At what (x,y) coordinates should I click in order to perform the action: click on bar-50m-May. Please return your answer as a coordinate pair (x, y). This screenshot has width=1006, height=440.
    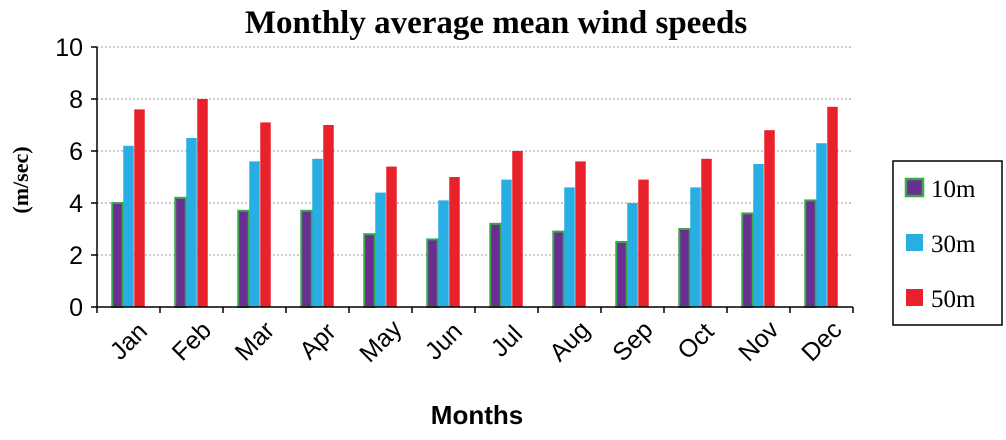
    Looking at the image, I should click on (391, 236).